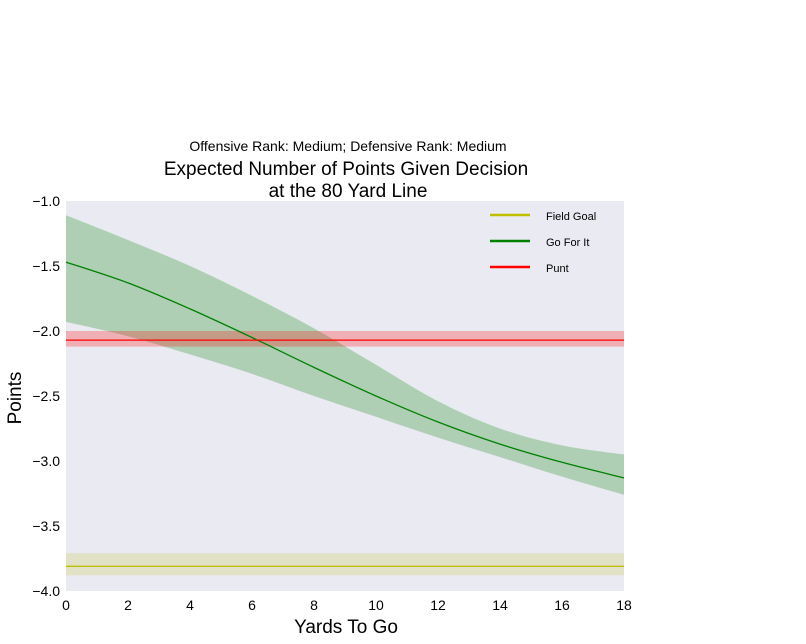  I want to click on y-tick-label: −1.5, so click(46, 266).